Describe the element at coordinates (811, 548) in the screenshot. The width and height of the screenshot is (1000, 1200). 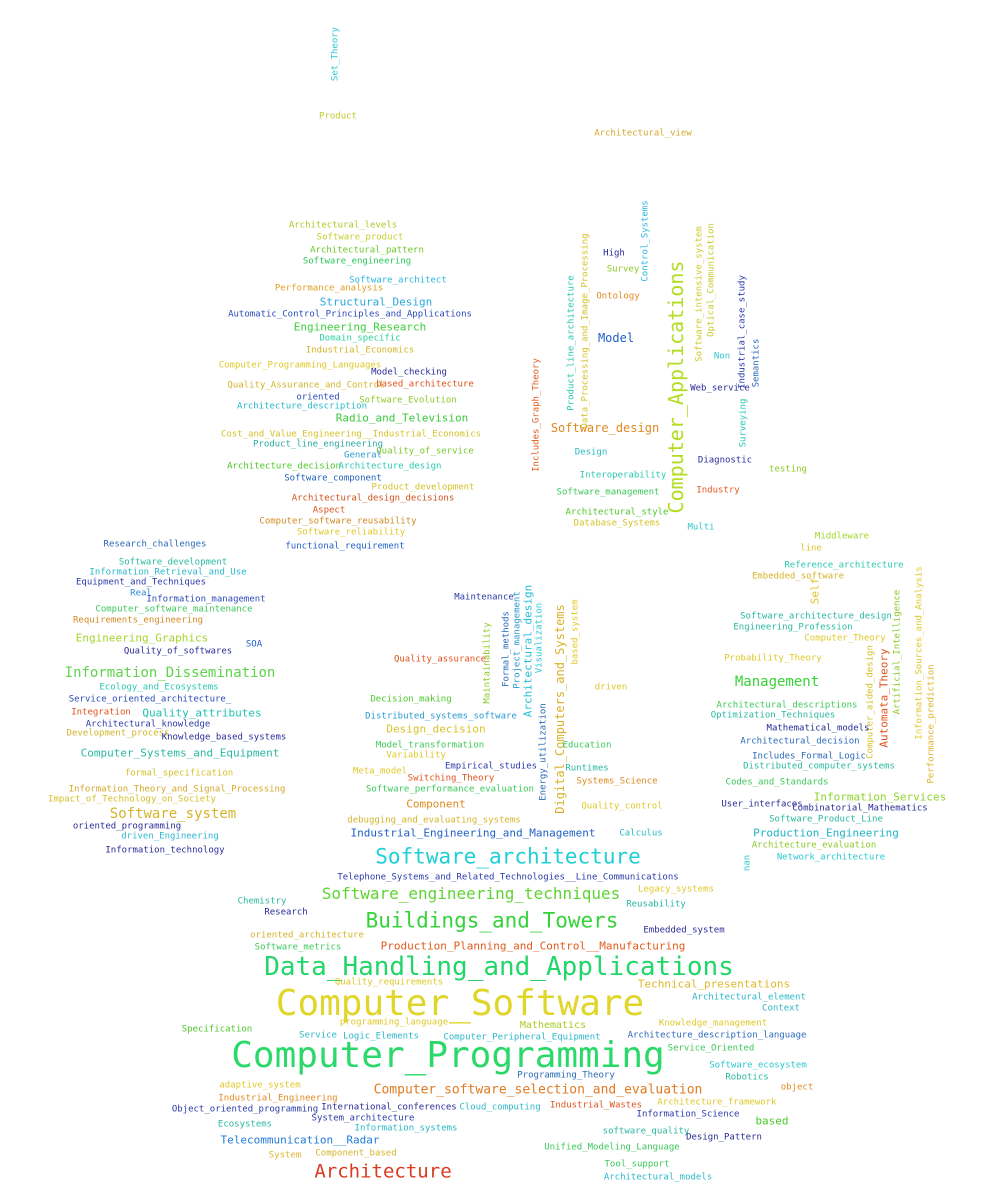
I see `cloud-word: line` at that location.